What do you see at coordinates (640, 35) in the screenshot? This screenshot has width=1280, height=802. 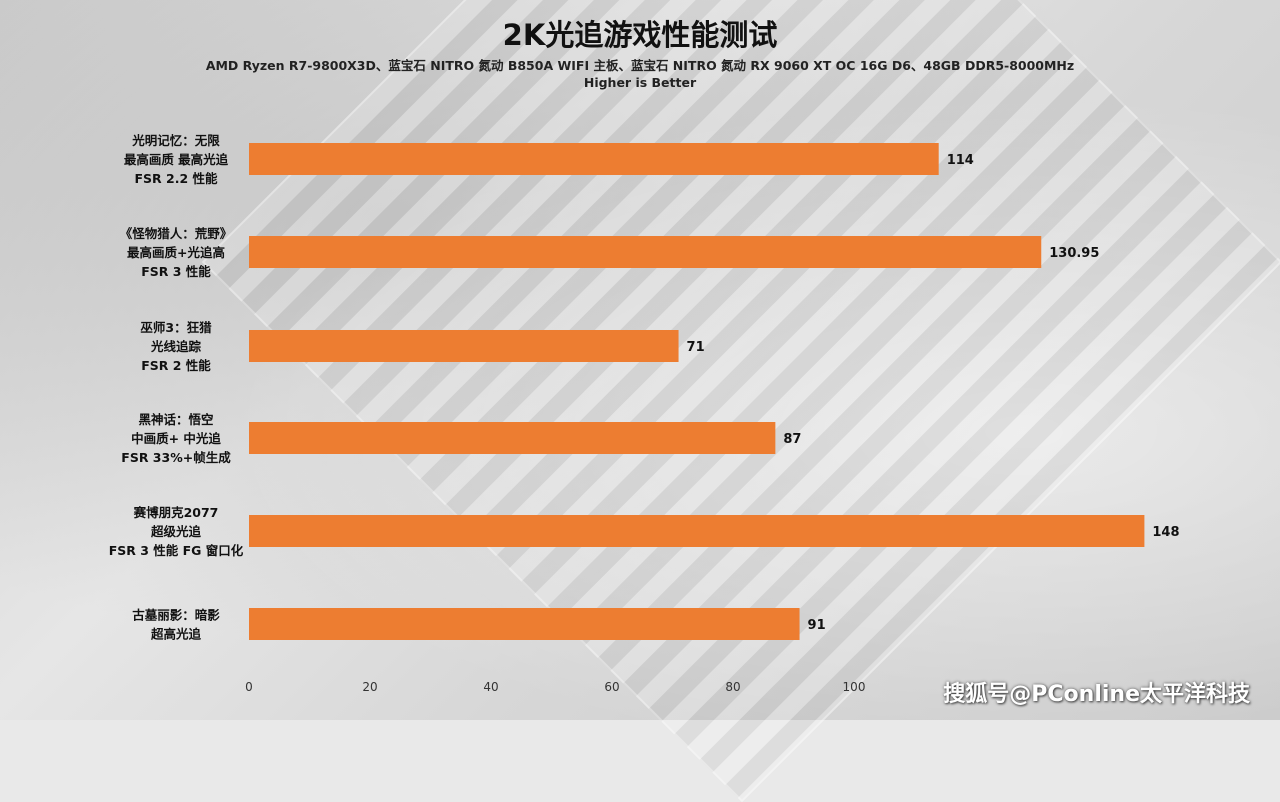 I see `chart-title: 2K光追游戏性能测试` at bounding box center [640, 35].